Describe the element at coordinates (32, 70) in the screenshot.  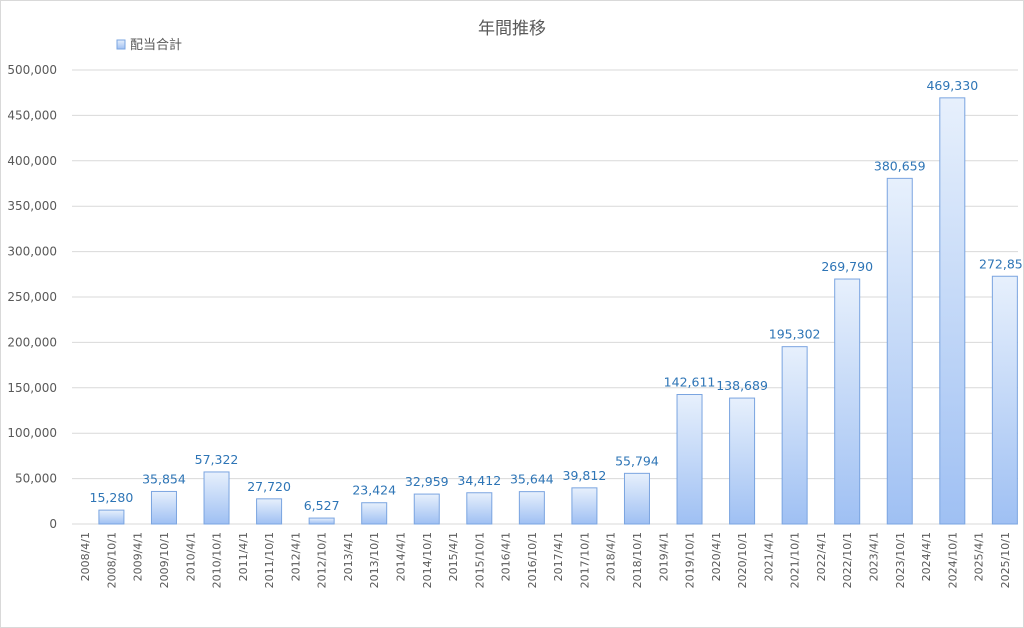
I see `y-tick-label: 500,000` at that location.